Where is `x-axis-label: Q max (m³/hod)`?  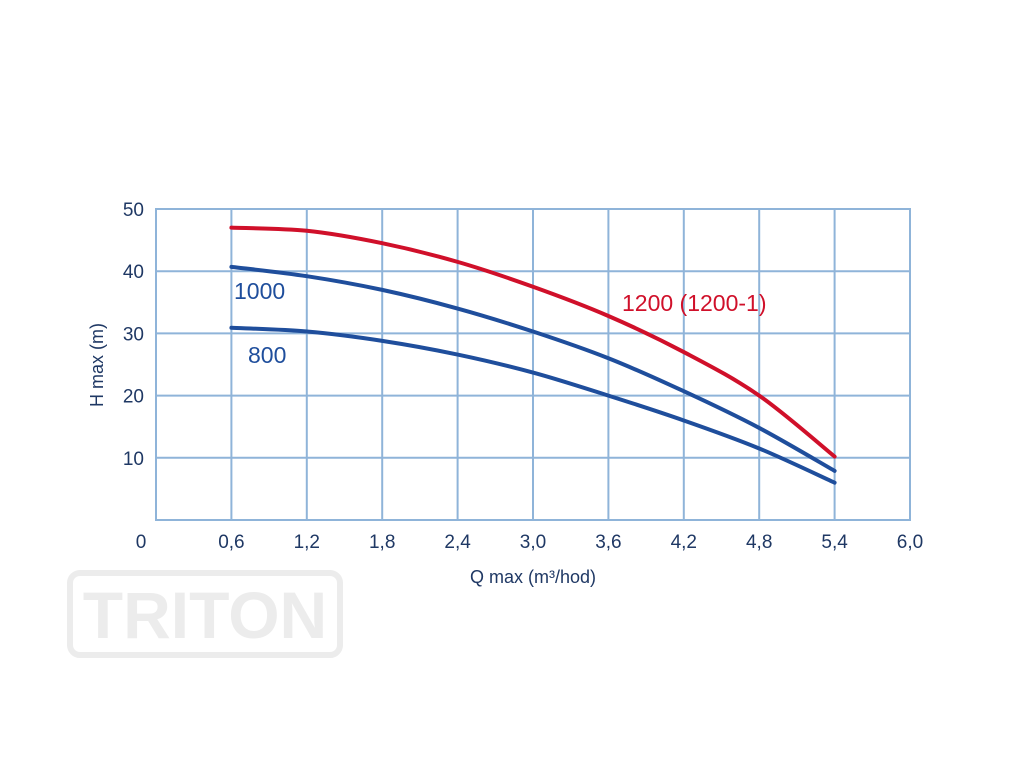 x-axis-label: Q max (m³/hod) is located at coordinates (533, 577).